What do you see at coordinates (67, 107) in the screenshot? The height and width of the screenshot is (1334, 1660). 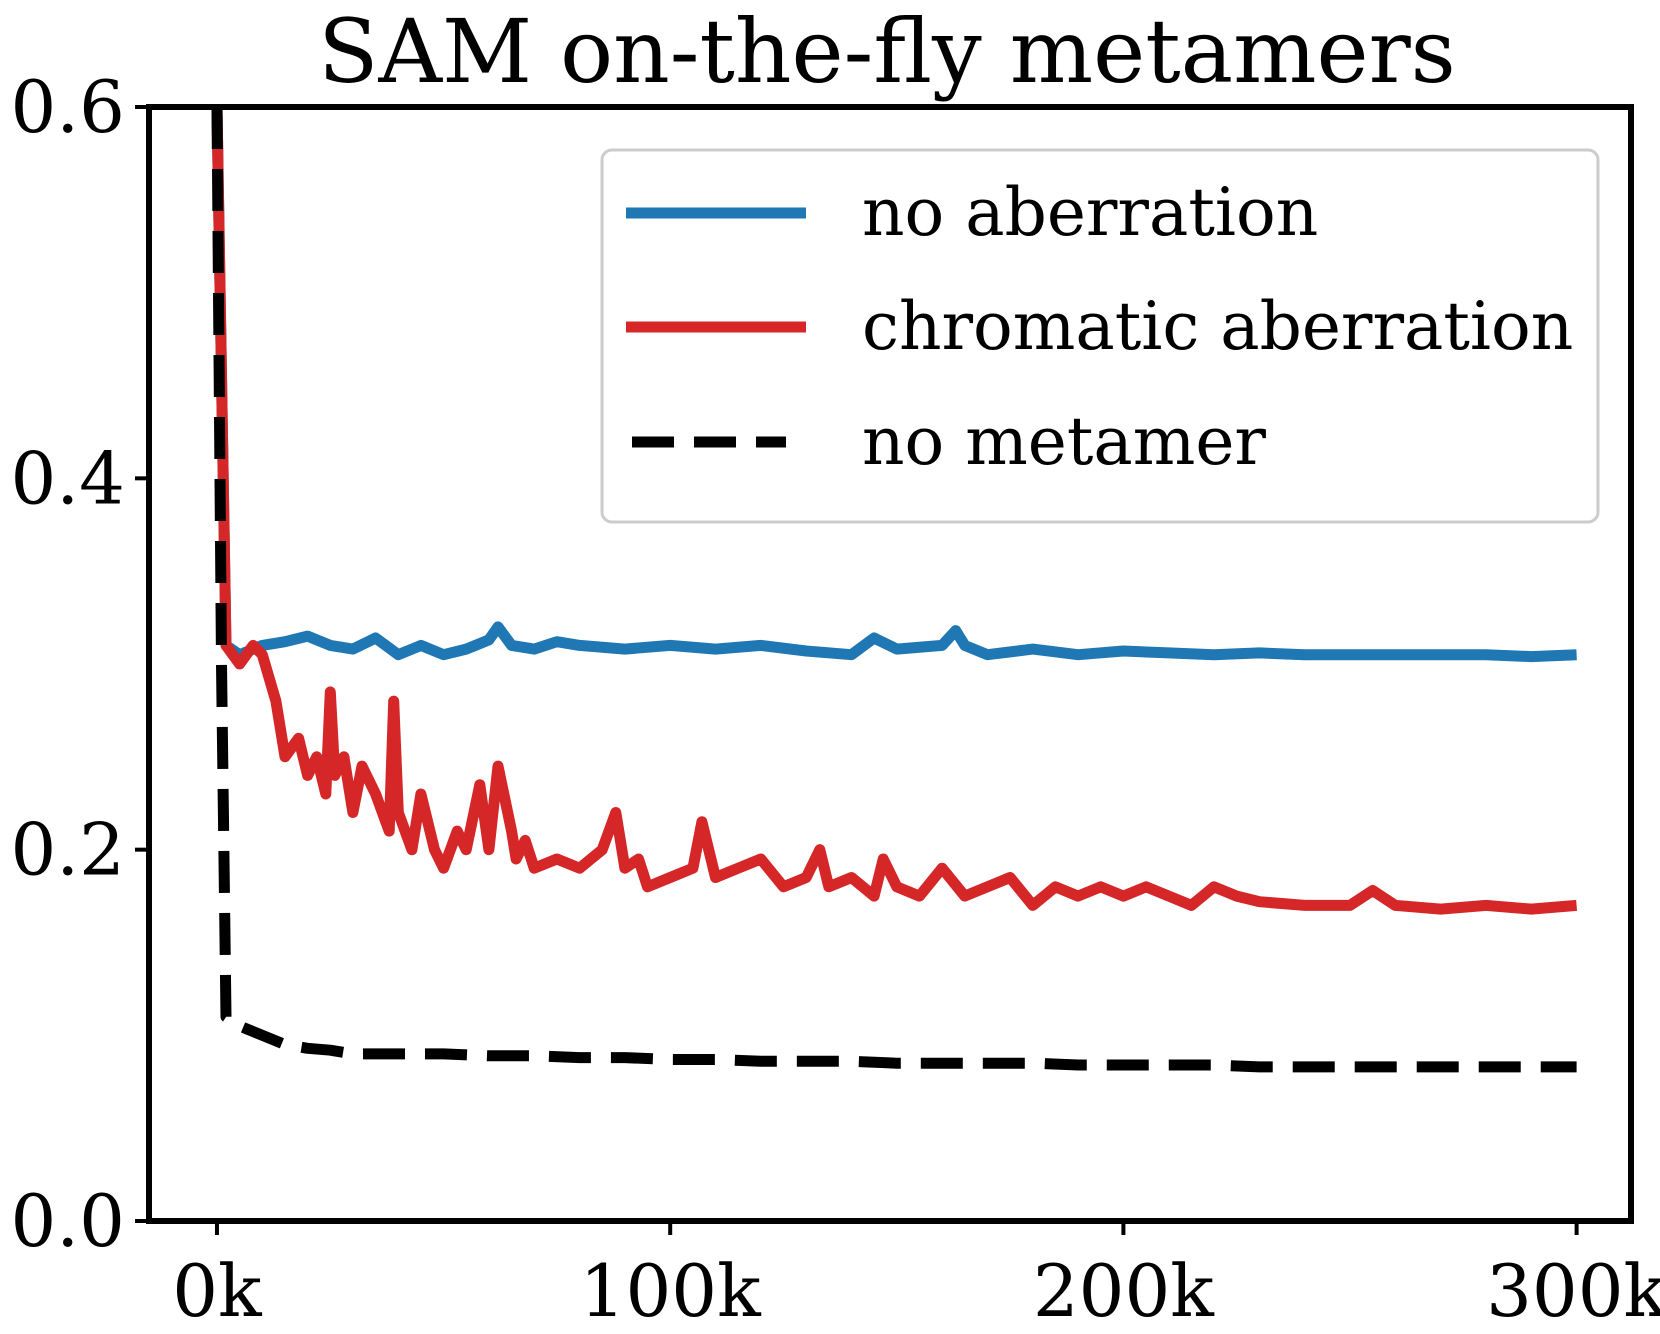 I see `y-tick-label: 0.6` at bounding box center [67, 107].